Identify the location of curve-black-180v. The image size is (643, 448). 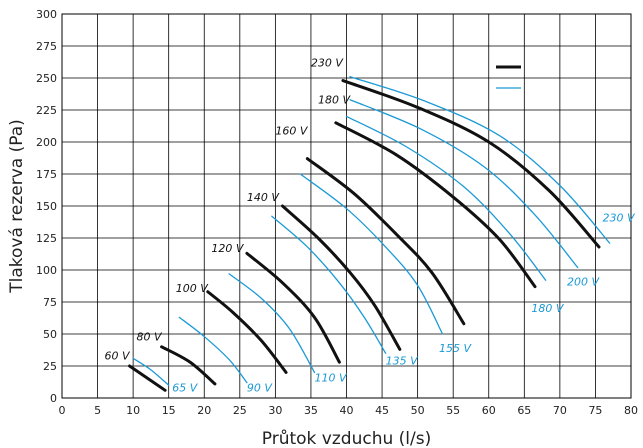
(435, 205).